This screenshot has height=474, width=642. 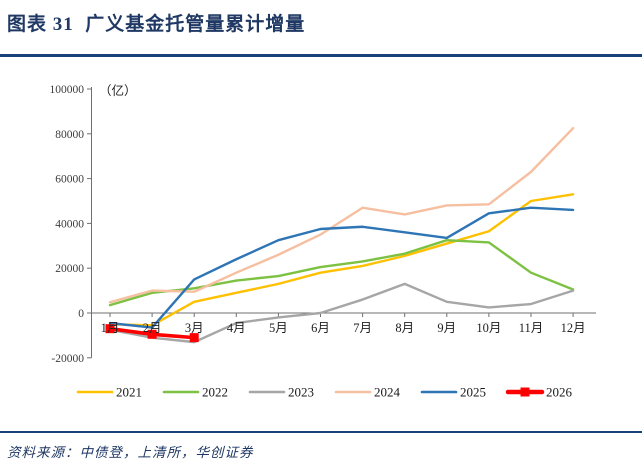 What do you see at coordinates (67, 90) in the screenshot?
I see `y-tick-label: 100000` at bounding box center [67, 90].